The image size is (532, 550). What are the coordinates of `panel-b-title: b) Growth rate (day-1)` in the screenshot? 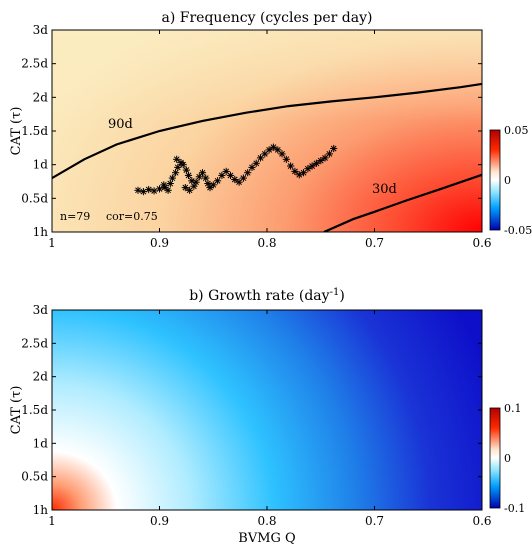 It's located at (267, 295).